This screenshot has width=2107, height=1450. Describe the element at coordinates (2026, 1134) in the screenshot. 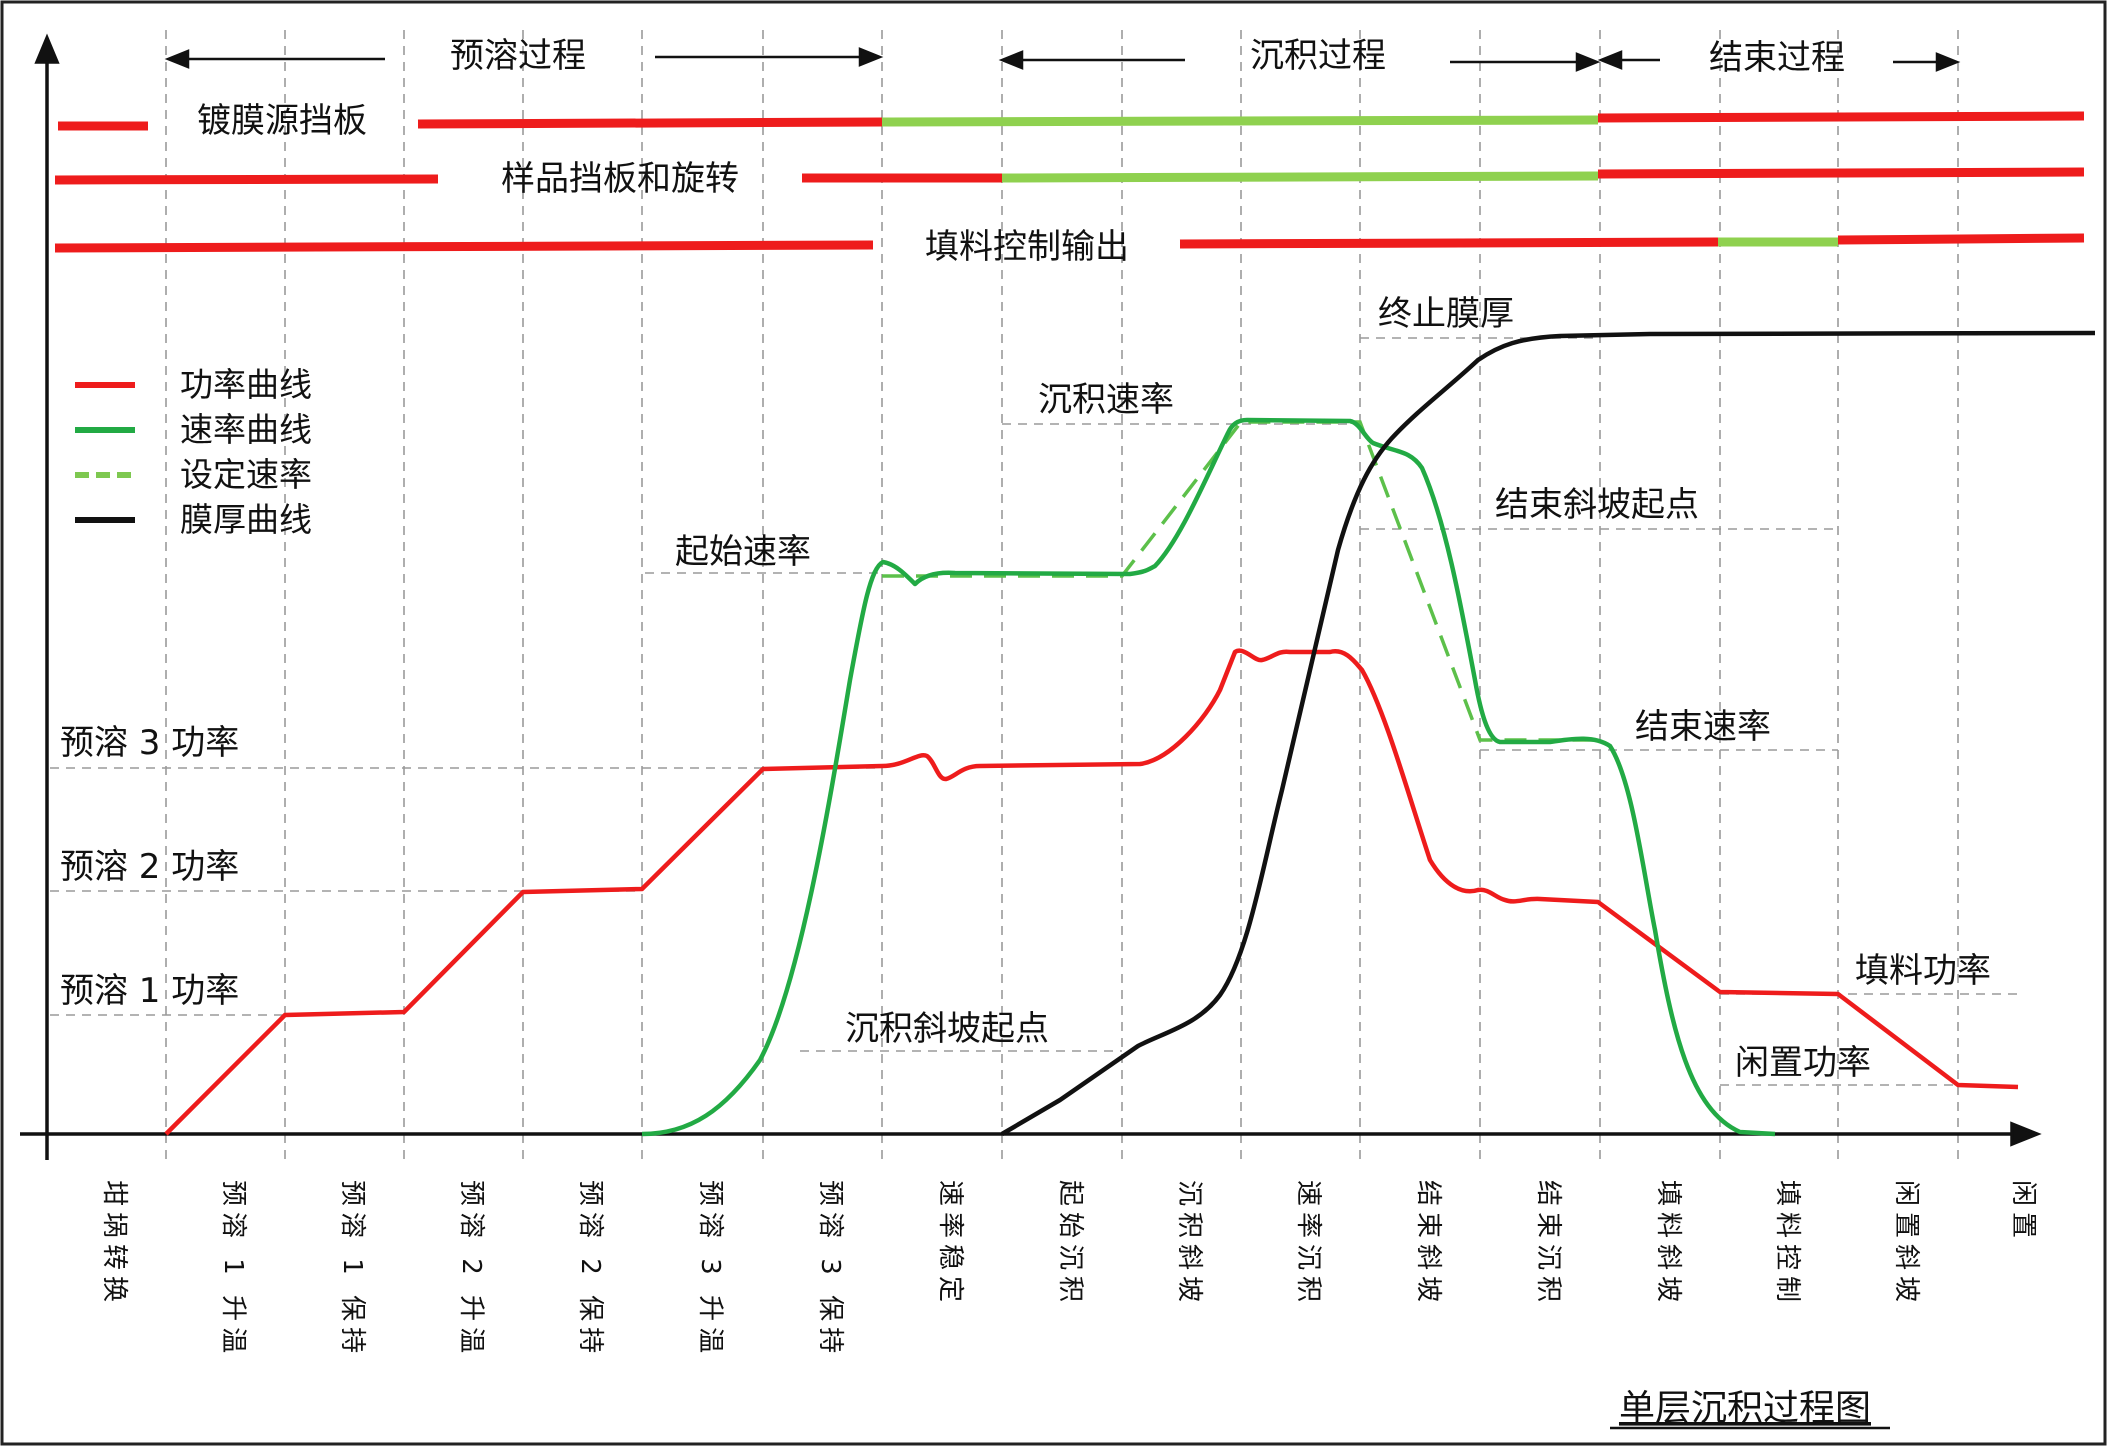

I see `x-axis-arrow-icon` at that location.